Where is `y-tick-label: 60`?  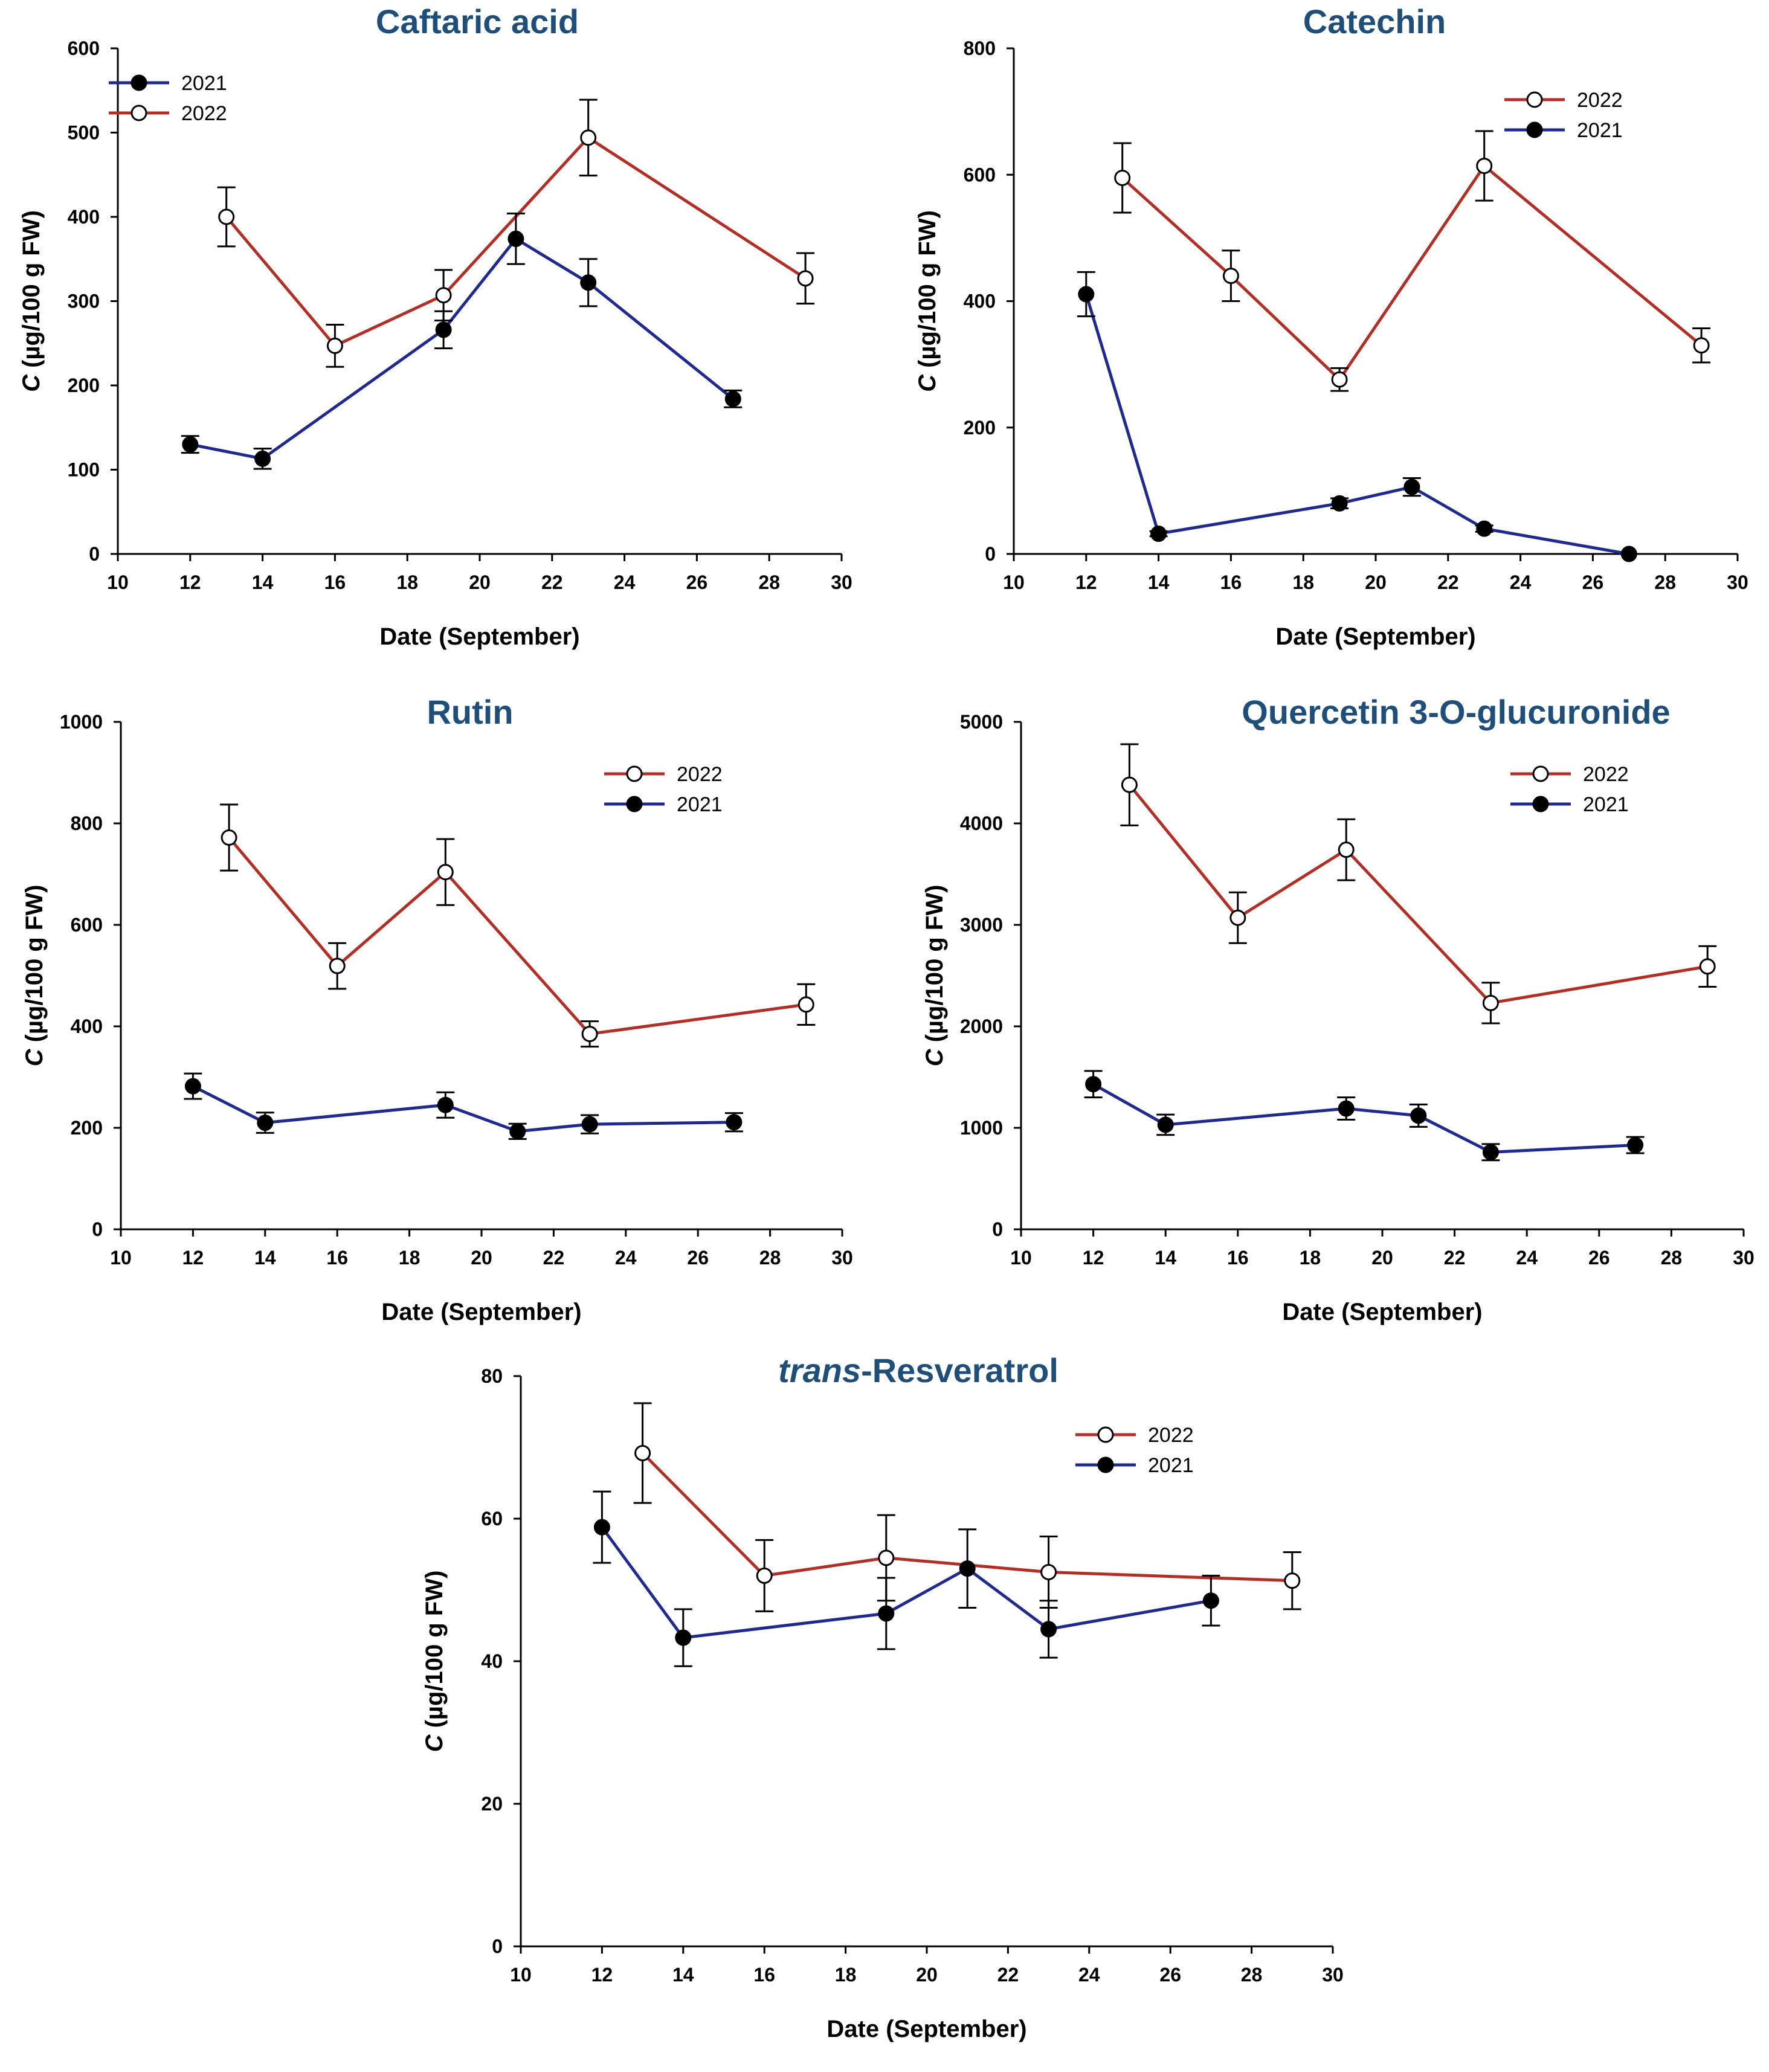 y-tick-label: 60 is located at coordinates (492, 1519).